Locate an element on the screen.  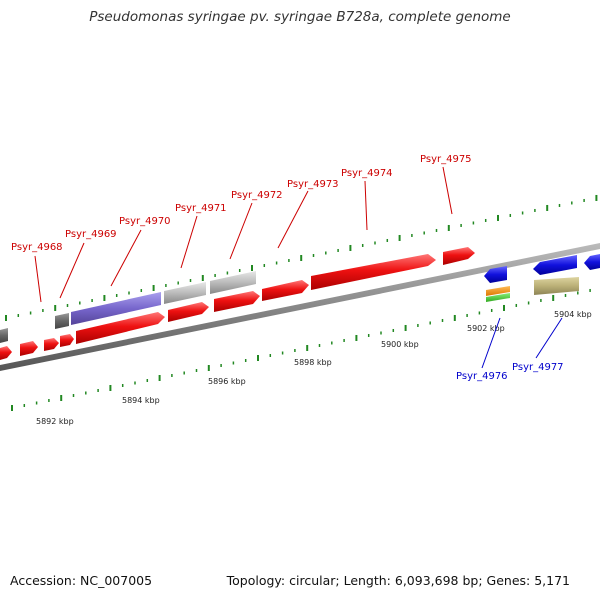
reverse-gene-track is located at coordinates (542, 278).